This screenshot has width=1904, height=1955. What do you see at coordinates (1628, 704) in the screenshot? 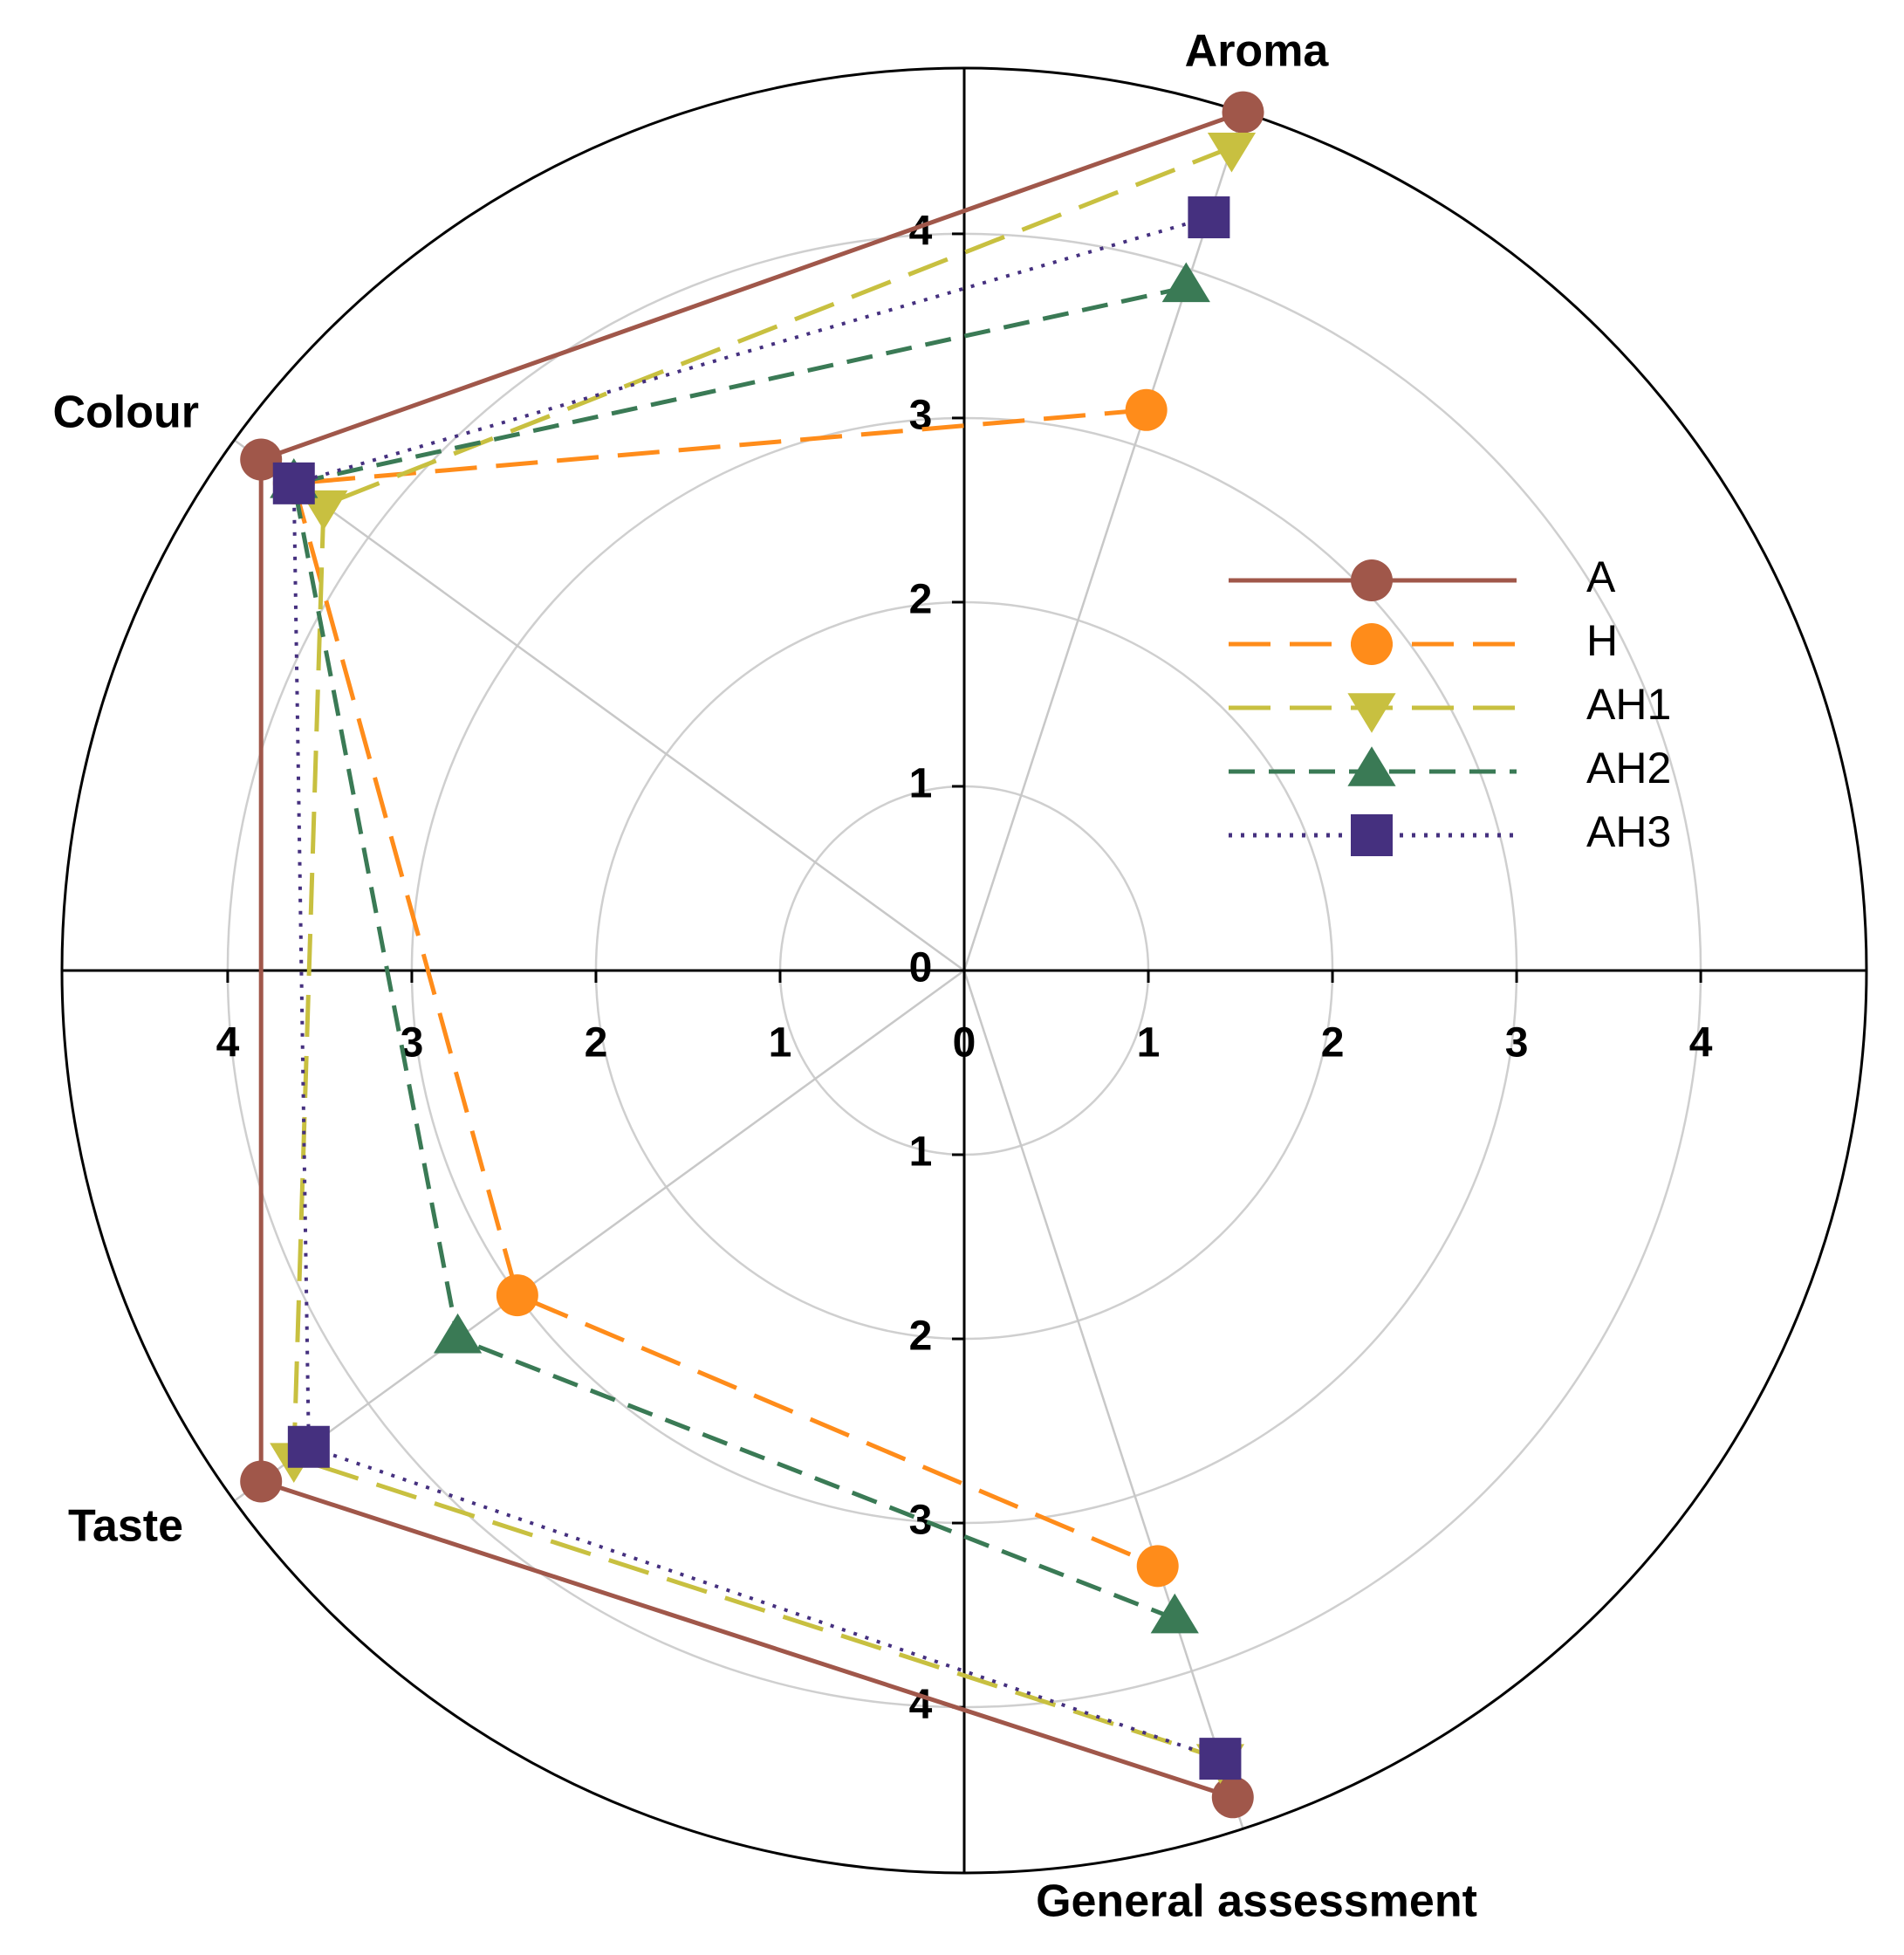
I see `legend-label: AH1` at bounding box center [1628, 704].